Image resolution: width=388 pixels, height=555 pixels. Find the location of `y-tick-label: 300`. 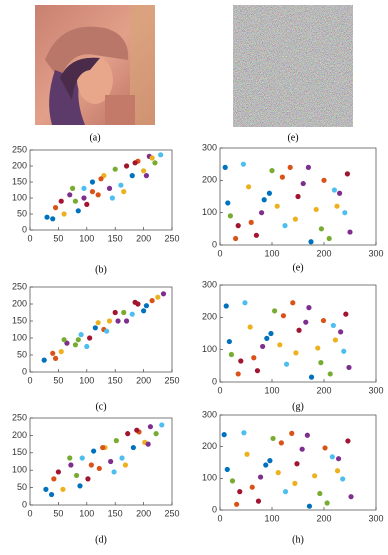

y-tick-label: 300 is located at coordinates (209, 414).